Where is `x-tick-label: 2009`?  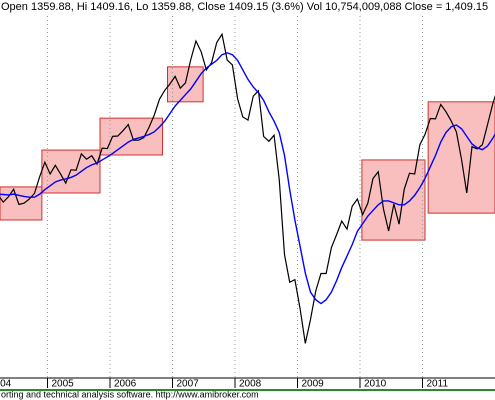
x-tick-label: 2009 is located at coordinates (313, 384).